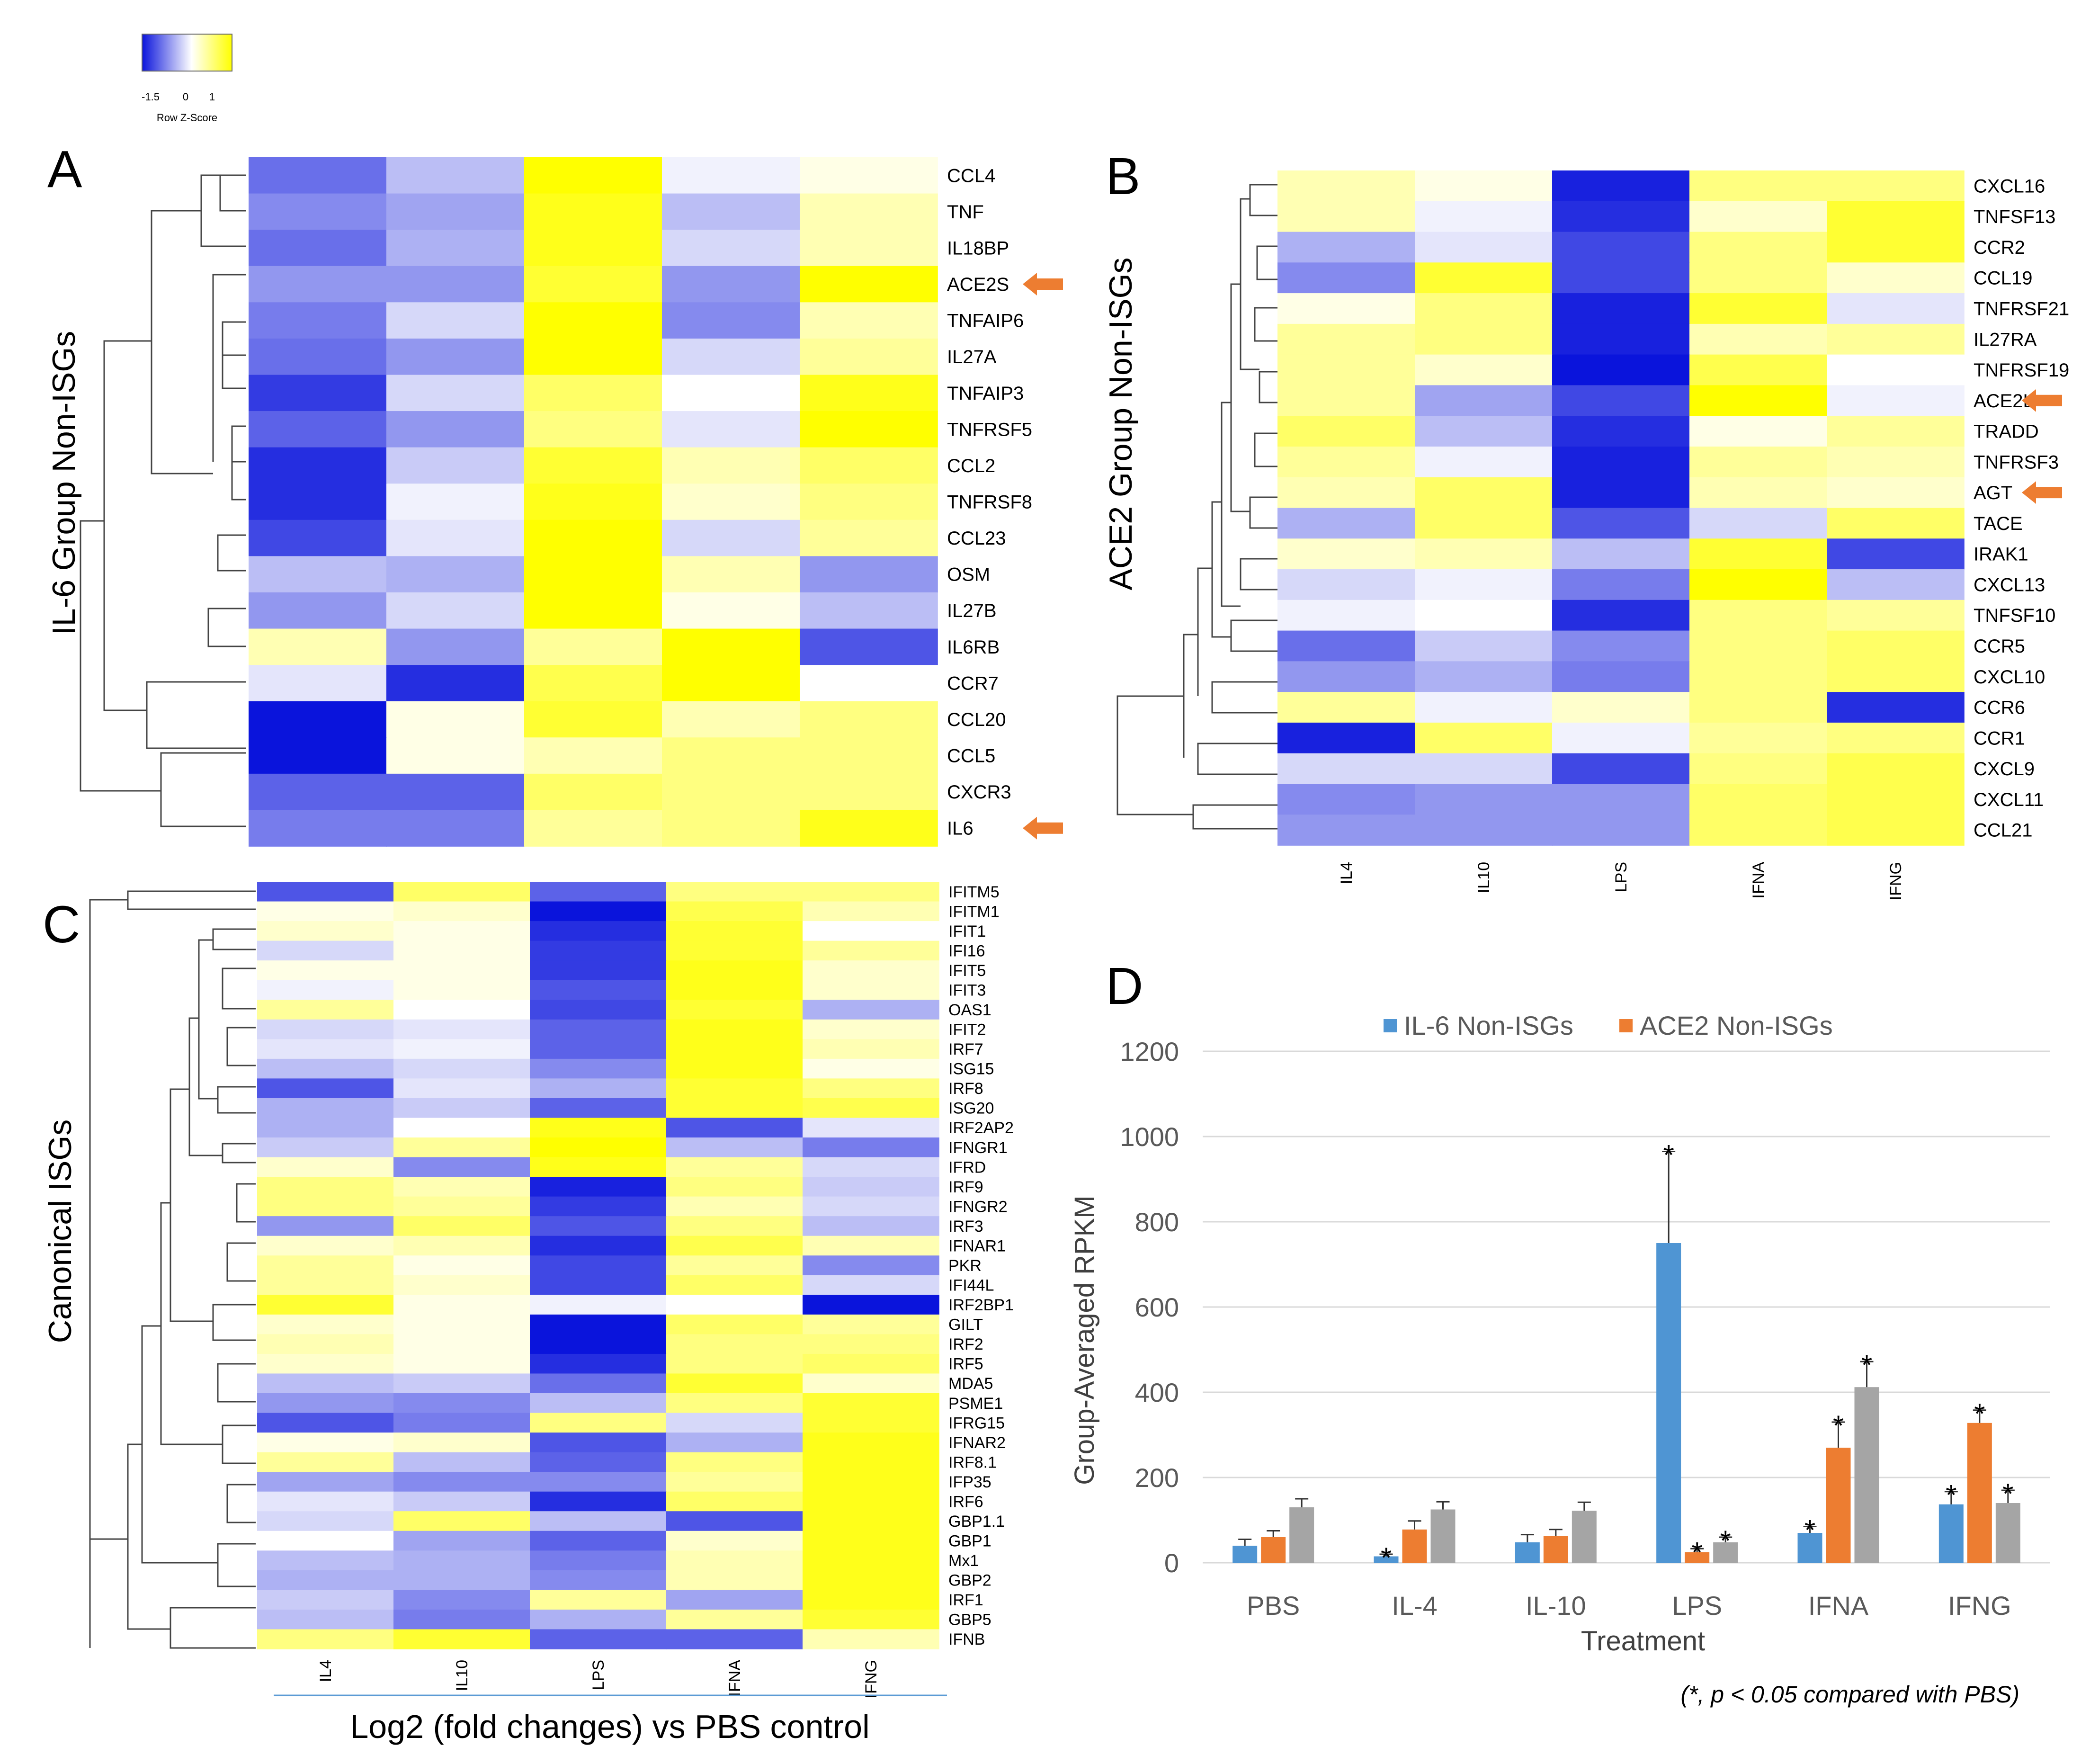 The image size is (2081, 1764). Describe the element at coordinates (1157, 1307) in the screenshot. I see `y-tick-label: 600` at that location.